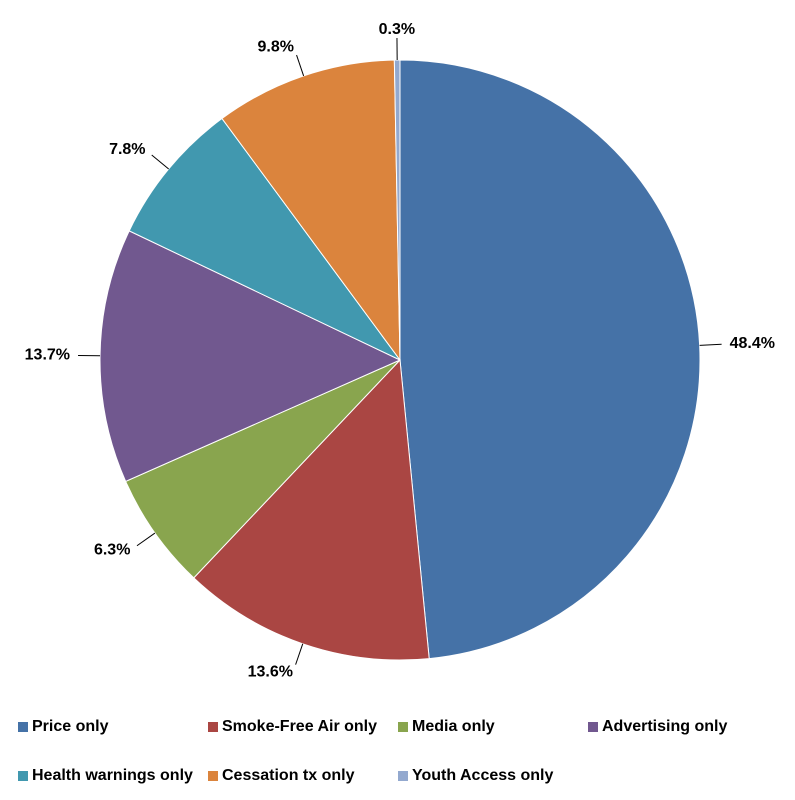  Describe the element at coordinates (112, 775) in the screenshot. I see `legend-label: Health warnings only` at that location.